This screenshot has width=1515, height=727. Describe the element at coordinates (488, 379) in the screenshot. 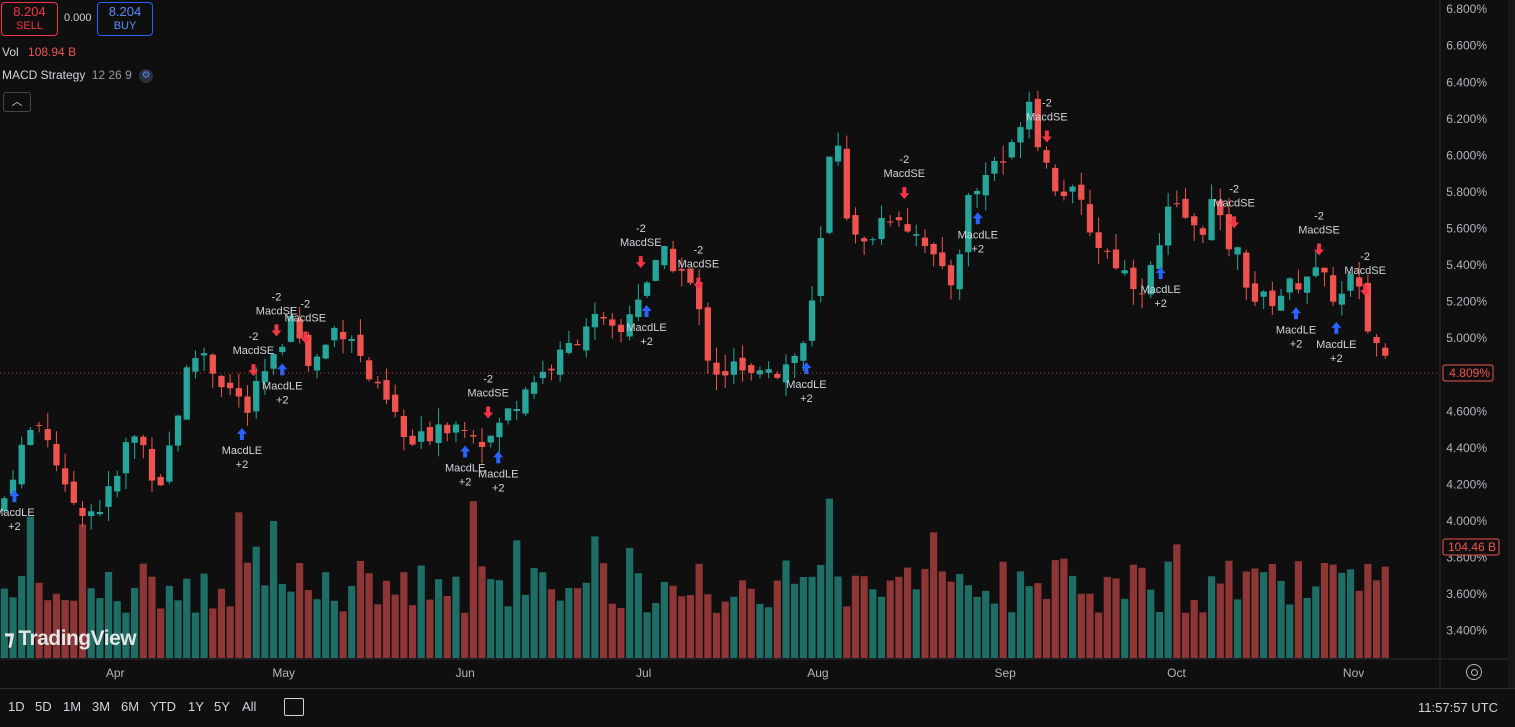

I see `signal-qty: -2` at that location.